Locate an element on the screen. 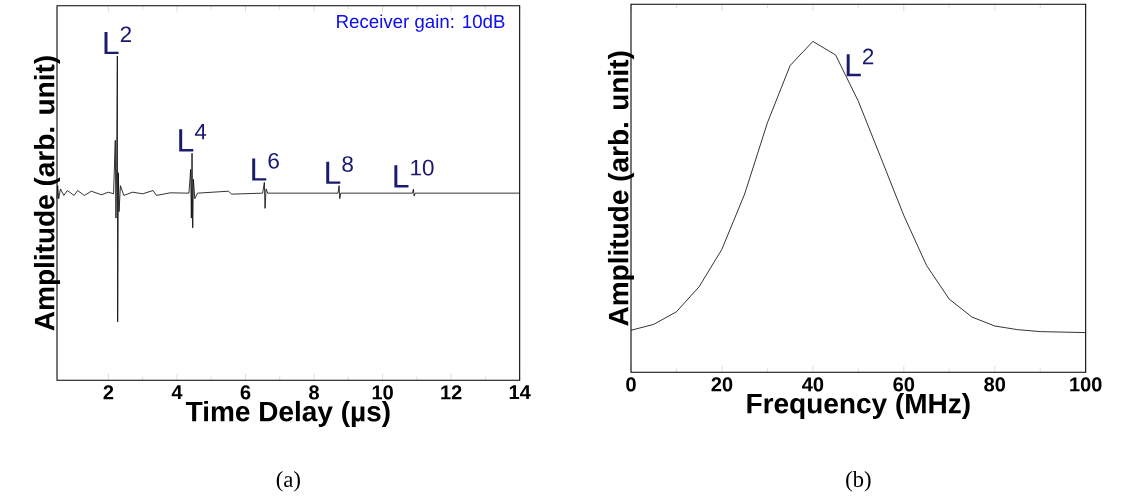 The image size is (1128, 499). x-tick-label: 60 is located at coordinates (904, 384).